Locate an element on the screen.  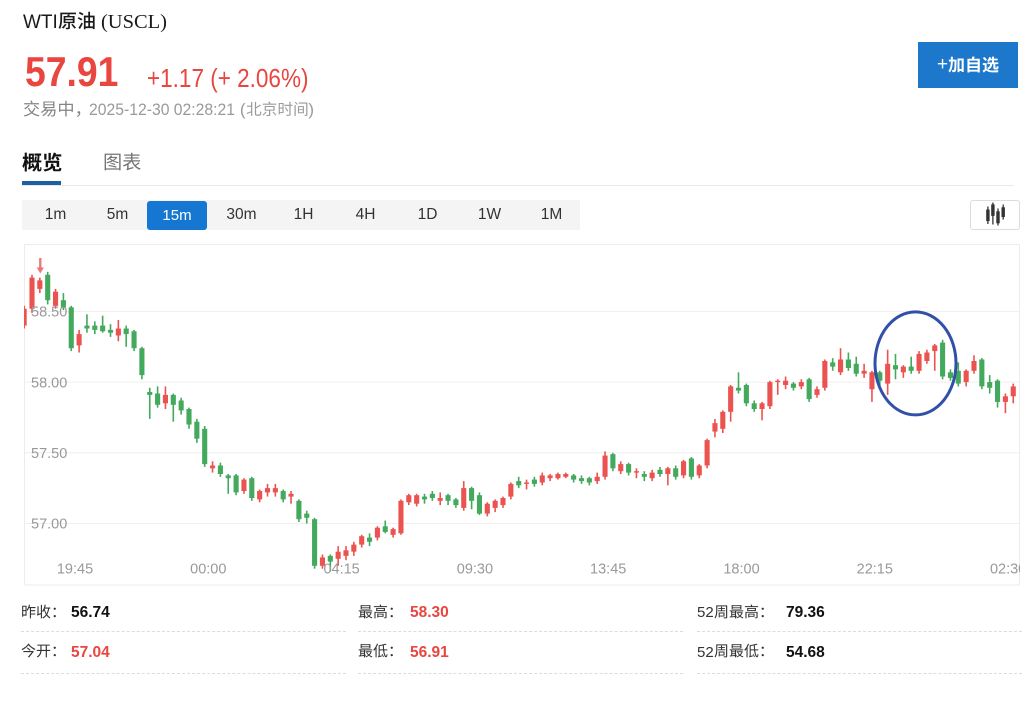
svg-text: 57.00 is located at coordinates (49, 525).